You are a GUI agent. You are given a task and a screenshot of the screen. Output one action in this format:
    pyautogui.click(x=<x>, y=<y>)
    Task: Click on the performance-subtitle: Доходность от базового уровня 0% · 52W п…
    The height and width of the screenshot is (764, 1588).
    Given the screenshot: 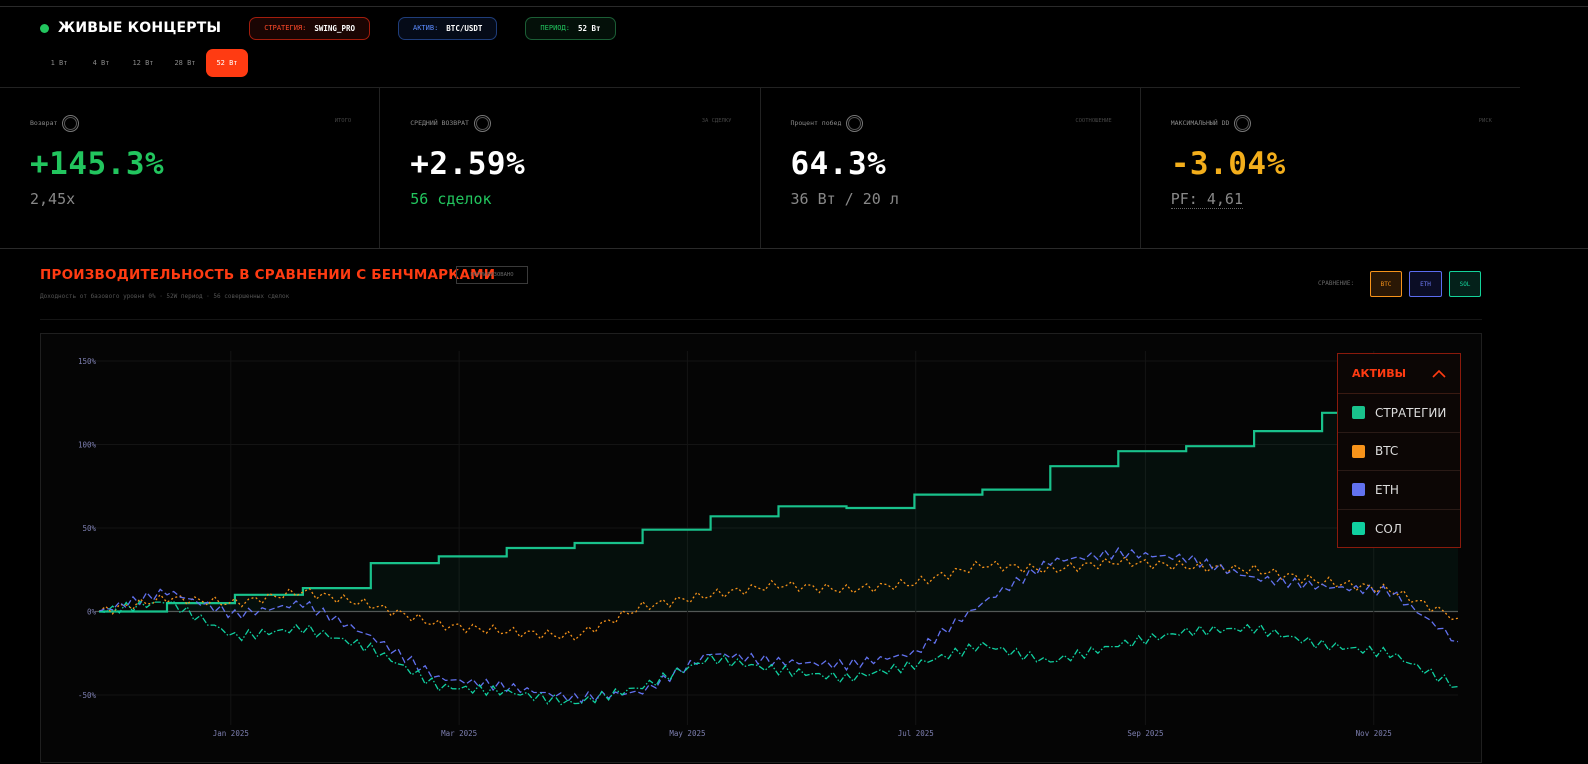 What is the action you would take?
    pyautogui.click(x=165, y=296)
    